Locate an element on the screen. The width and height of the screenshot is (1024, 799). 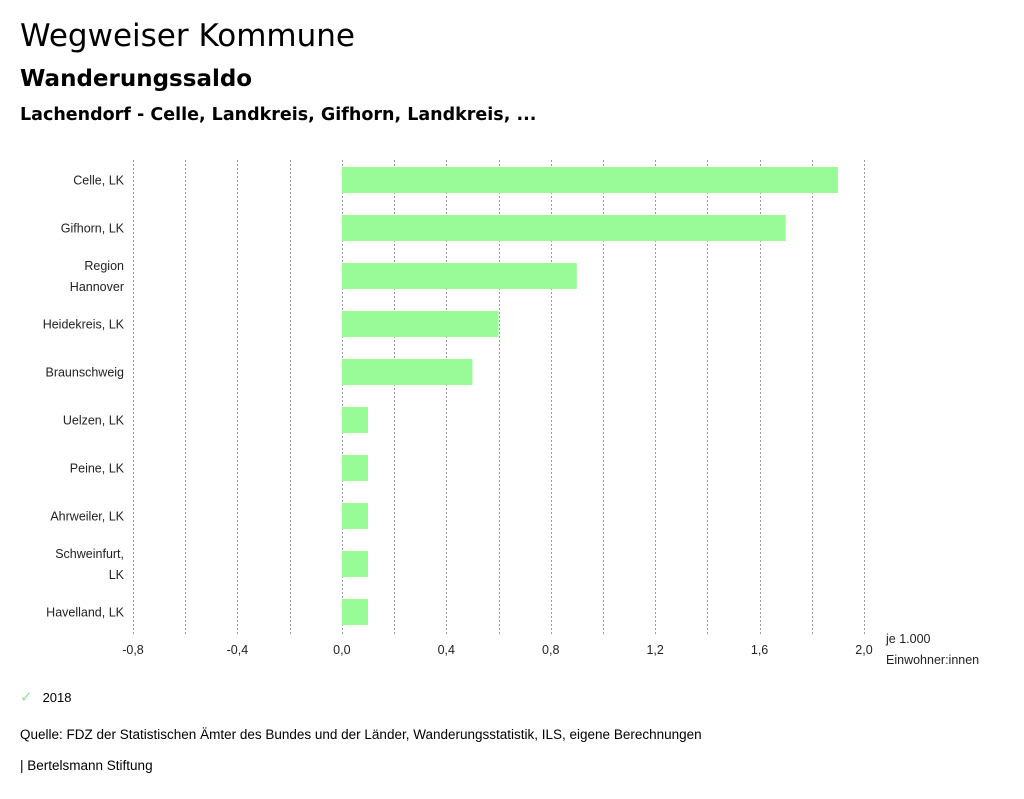
legend: ✓ 2018 is located at coordinates (46, 697).